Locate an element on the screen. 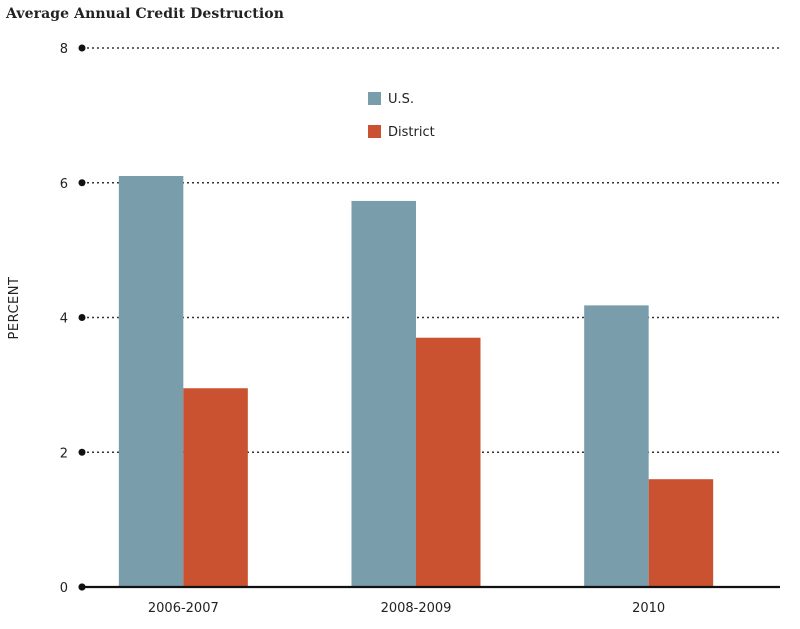 This screenshot has height=629, width=800. chart-title: Average Annual Credit Destruction is located at coordinates (145, 14).